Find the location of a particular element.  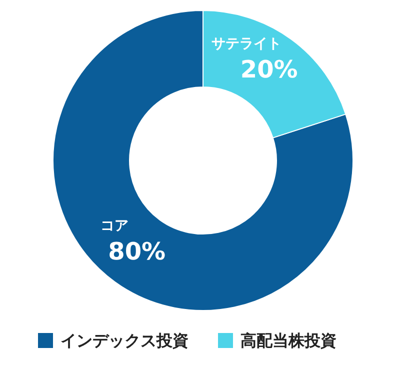

text: サテライト is located at coordinates (247, 44).